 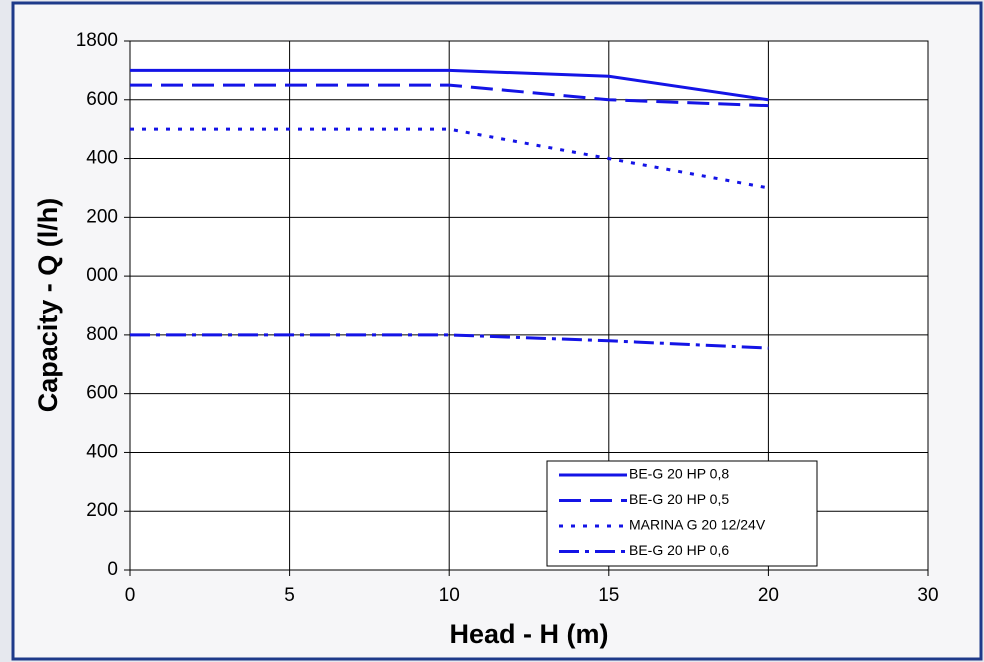 I want to click on x-tick-label: 5, so click(x=289, y=595).